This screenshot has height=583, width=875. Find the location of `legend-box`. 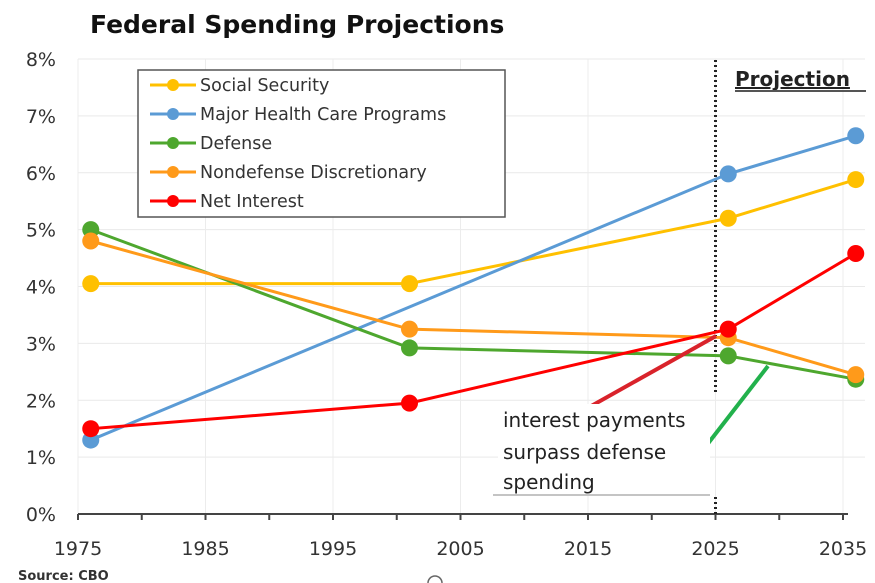

legend-box is located at coordinates (321, 143).